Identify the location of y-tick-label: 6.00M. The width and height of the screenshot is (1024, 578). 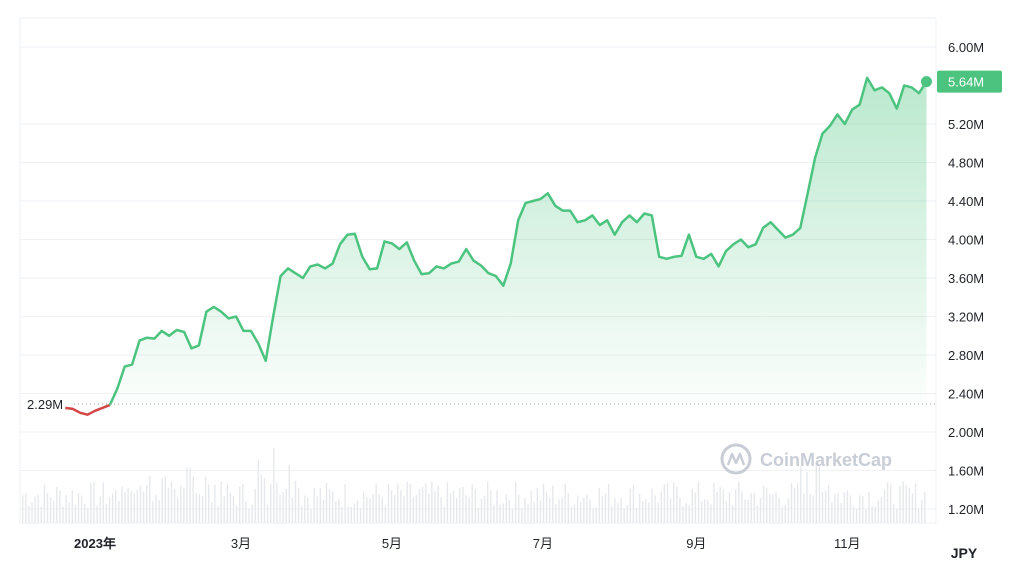
(966, 47).